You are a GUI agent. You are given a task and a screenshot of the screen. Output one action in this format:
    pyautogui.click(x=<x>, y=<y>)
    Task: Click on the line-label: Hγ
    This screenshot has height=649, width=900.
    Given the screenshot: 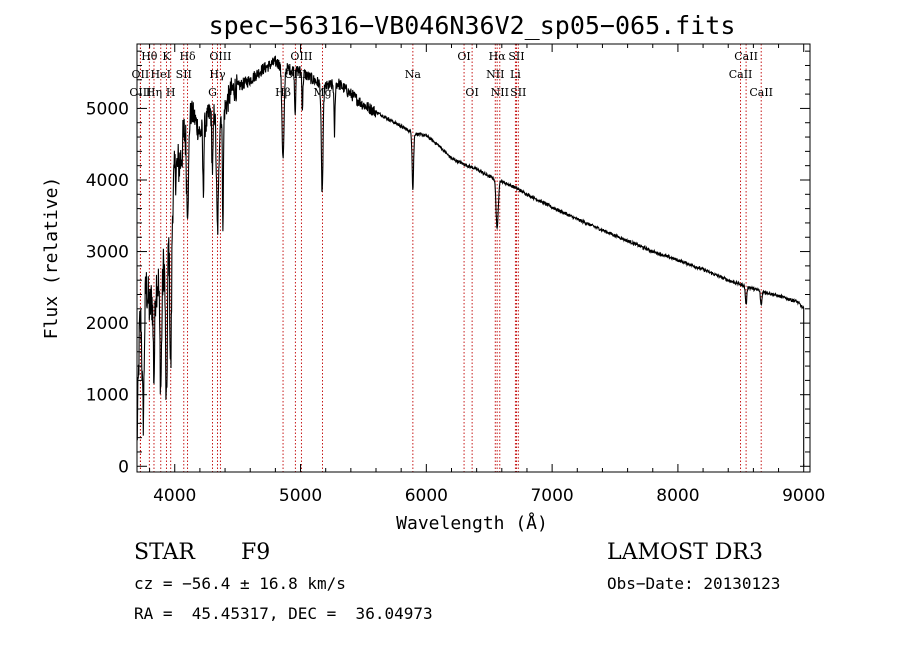 What is the action you would take?
    pyautogui.click(x=217, y=74)
    